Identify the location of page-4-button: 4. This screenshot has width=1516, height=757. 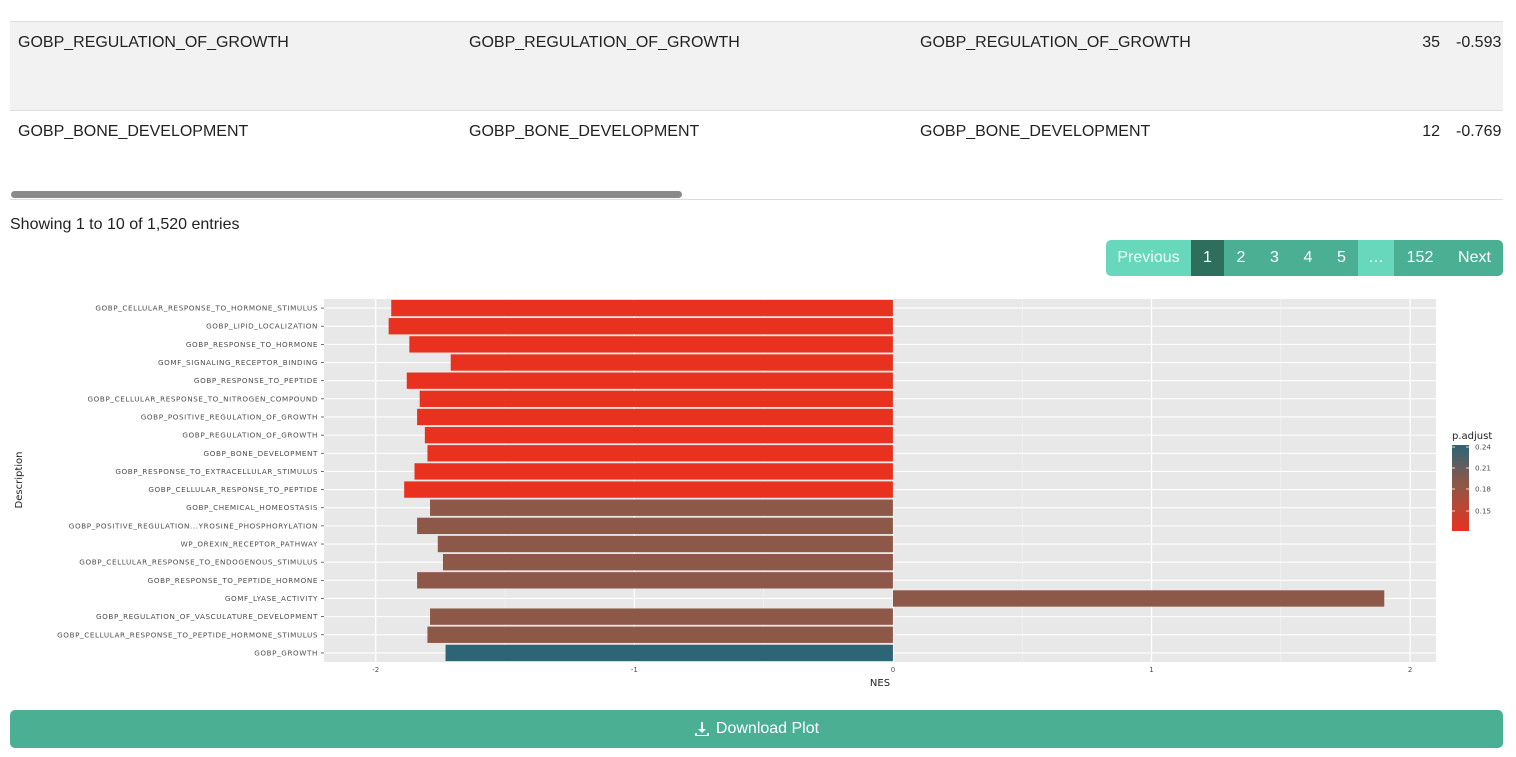
(1308, 258).